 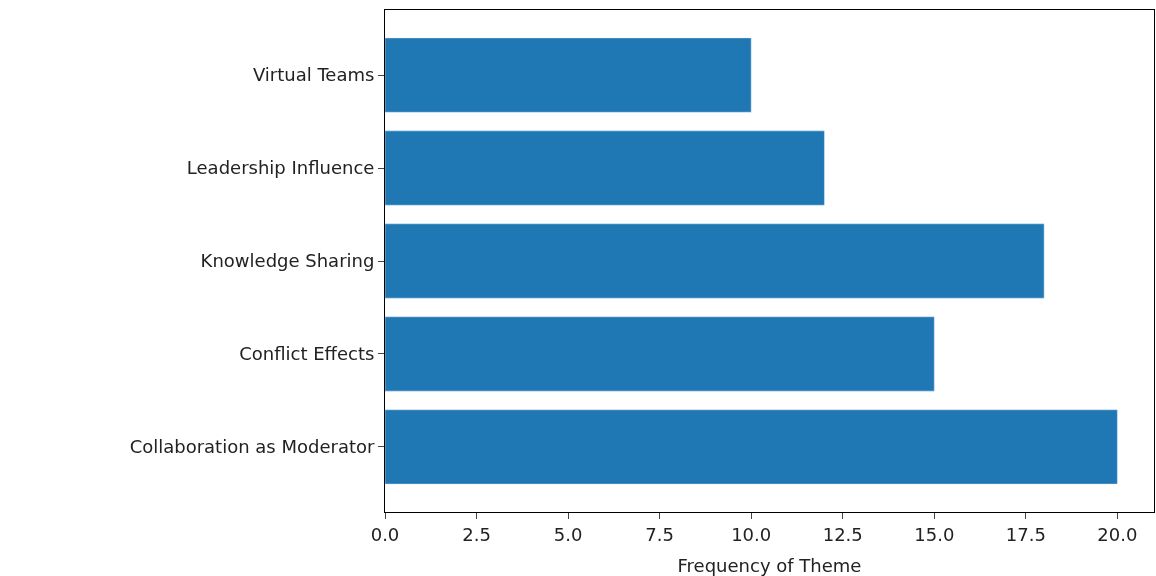 I want to click on x-tick-label: 2.5, so click(x=476, y=534).